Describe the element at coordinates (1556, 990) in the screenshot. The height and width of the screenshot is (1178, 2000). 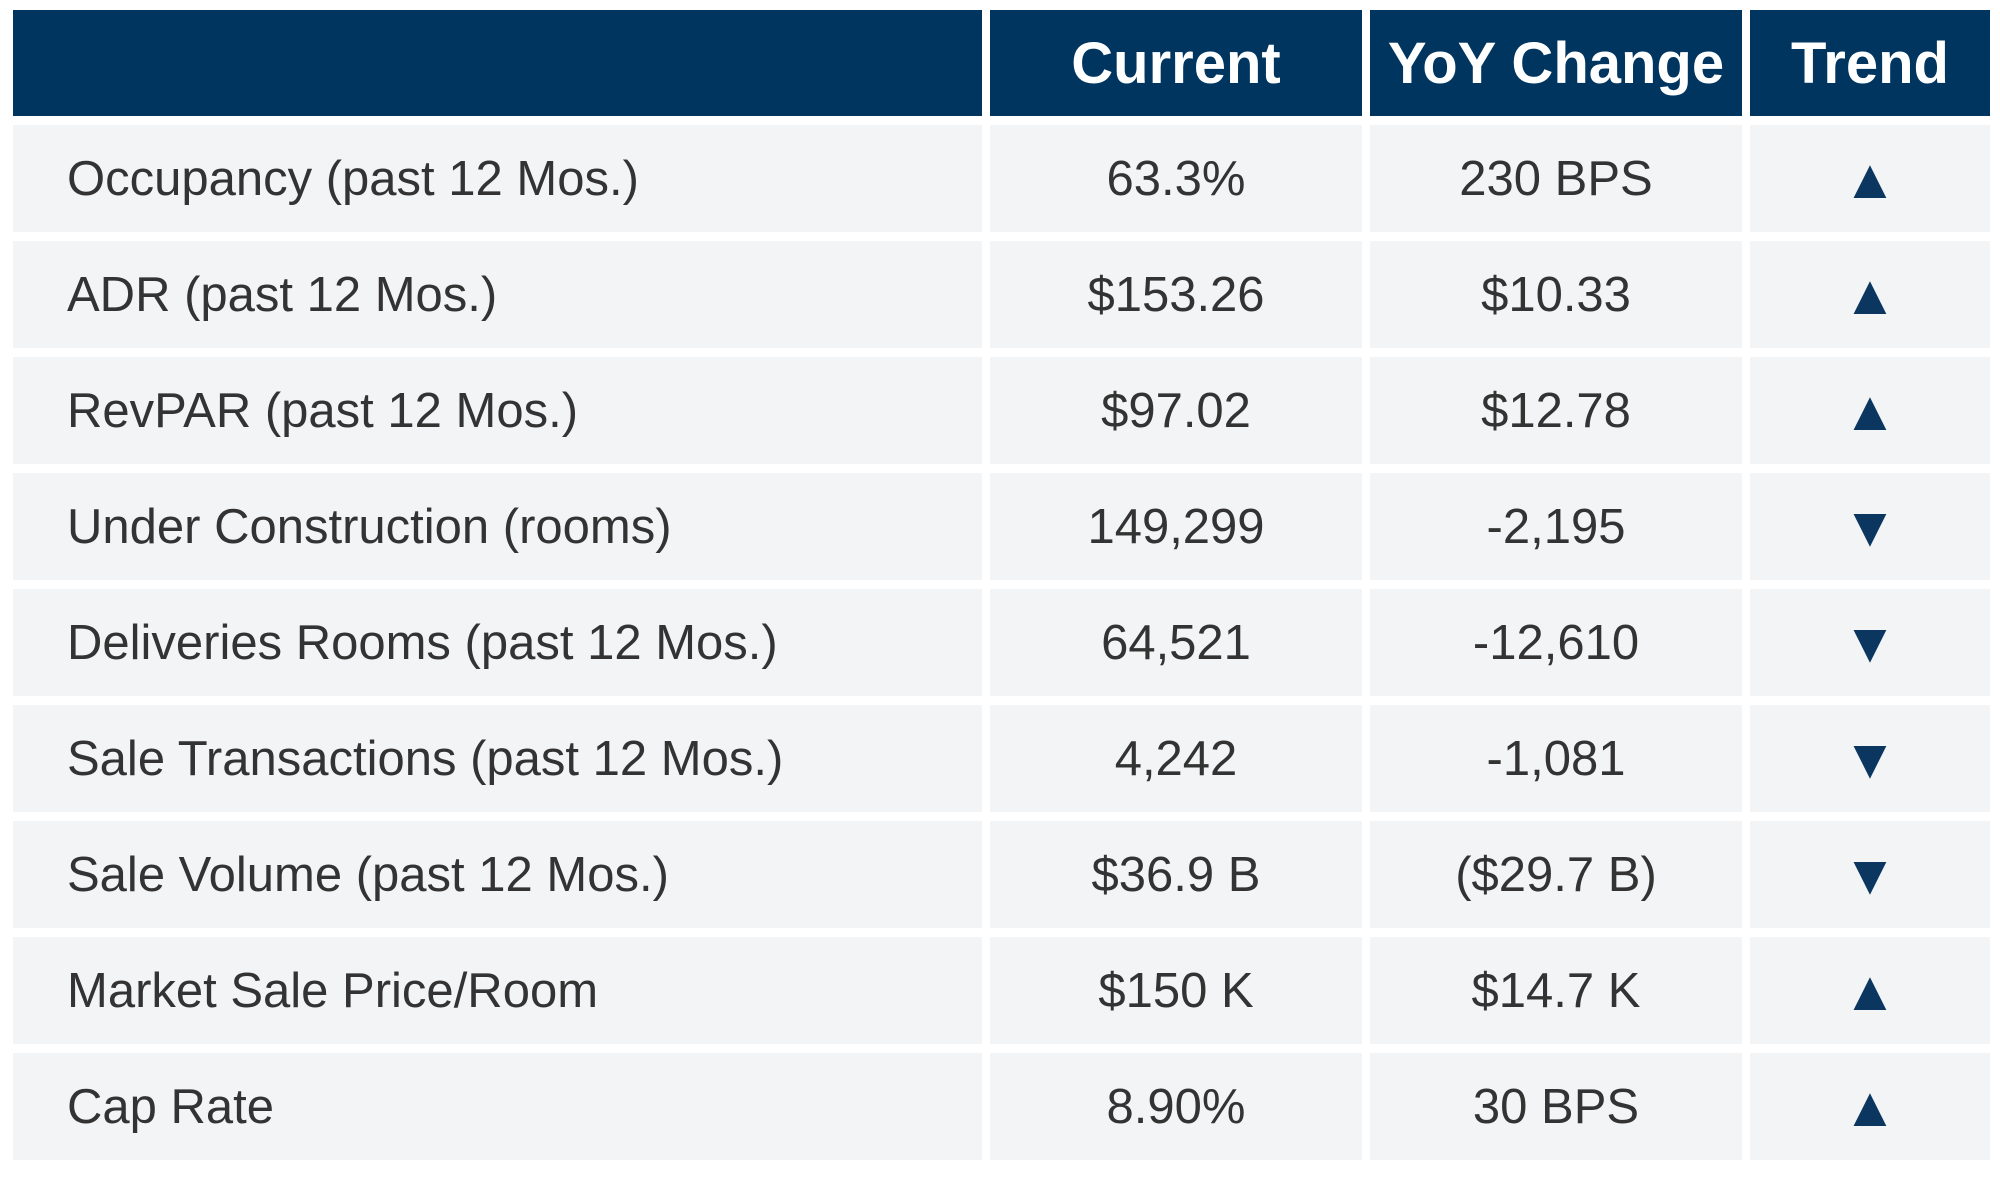
I see `yoy-change: $14.7 K` at that location.